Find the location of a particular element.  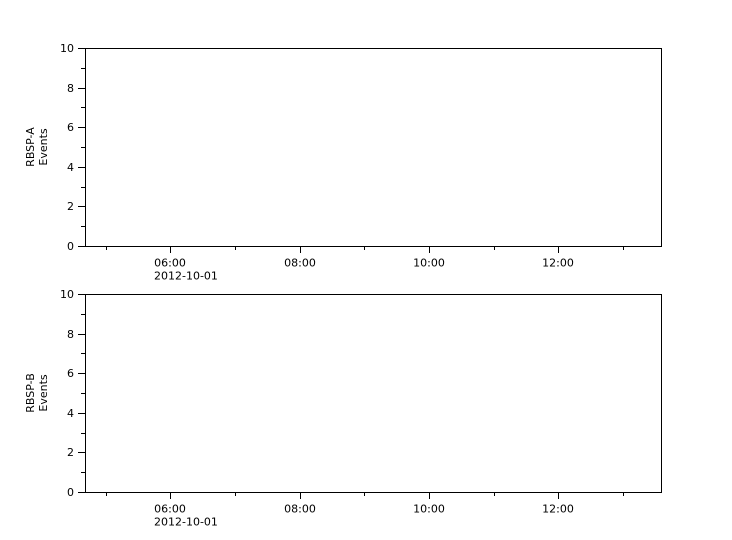

y-axis-label: RBSP-A is located at coordinates (30, 147).